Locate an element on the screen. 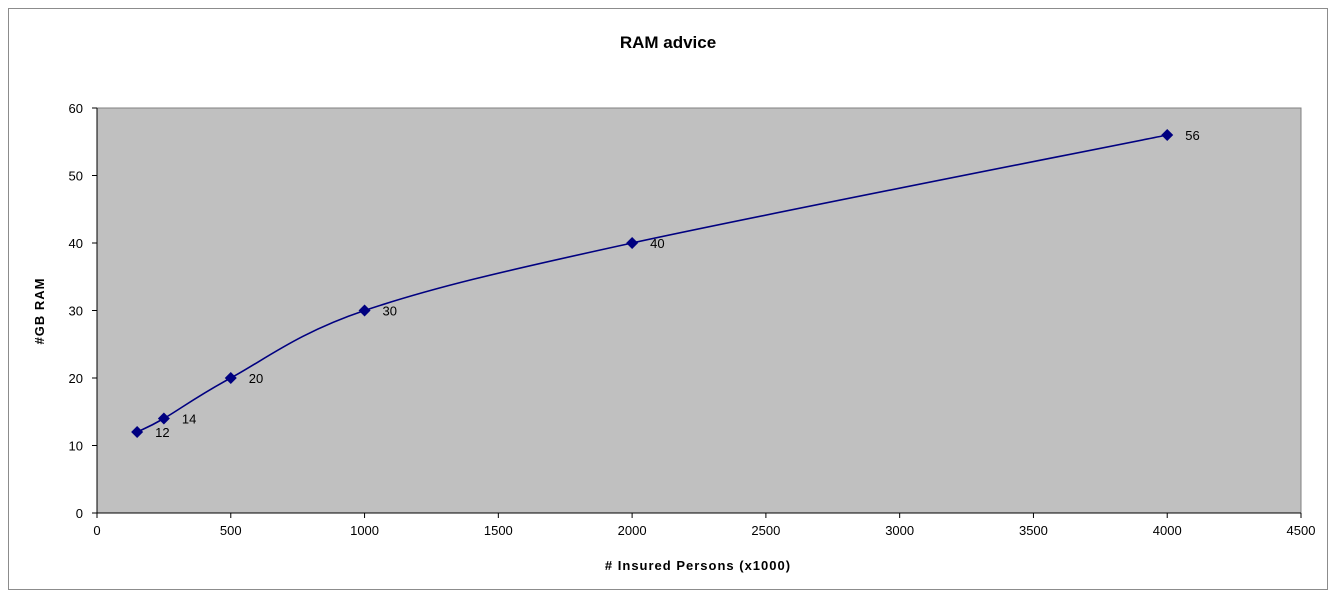 This screenshot has height=599, width=1338. x-axis-title: # Insured Persons (x1000) is located at coordinates (698, 565).